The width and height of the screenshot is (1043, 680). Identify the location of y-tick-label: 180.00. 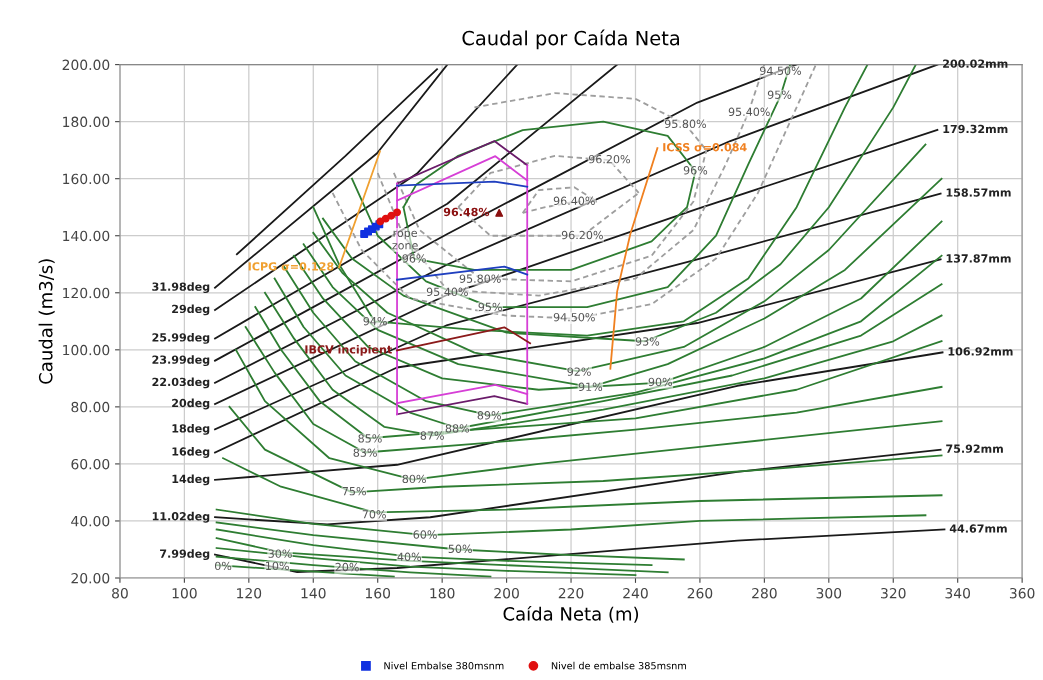
(86, 122).